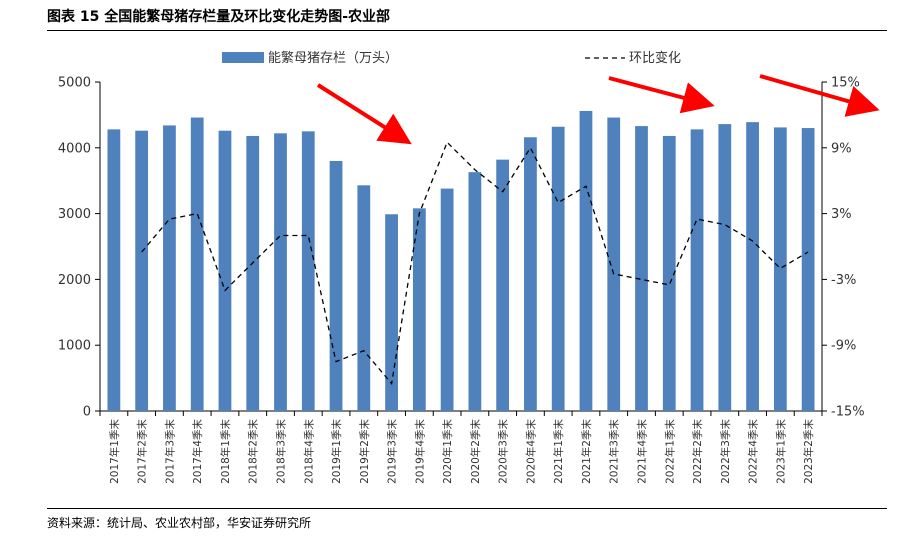  What do you see at coordinates (179, 523) in the screenshot?
I see `source-note: 资料来源：统计局、农业农村部，华安证券研究所` at bounding box center [179, 523].